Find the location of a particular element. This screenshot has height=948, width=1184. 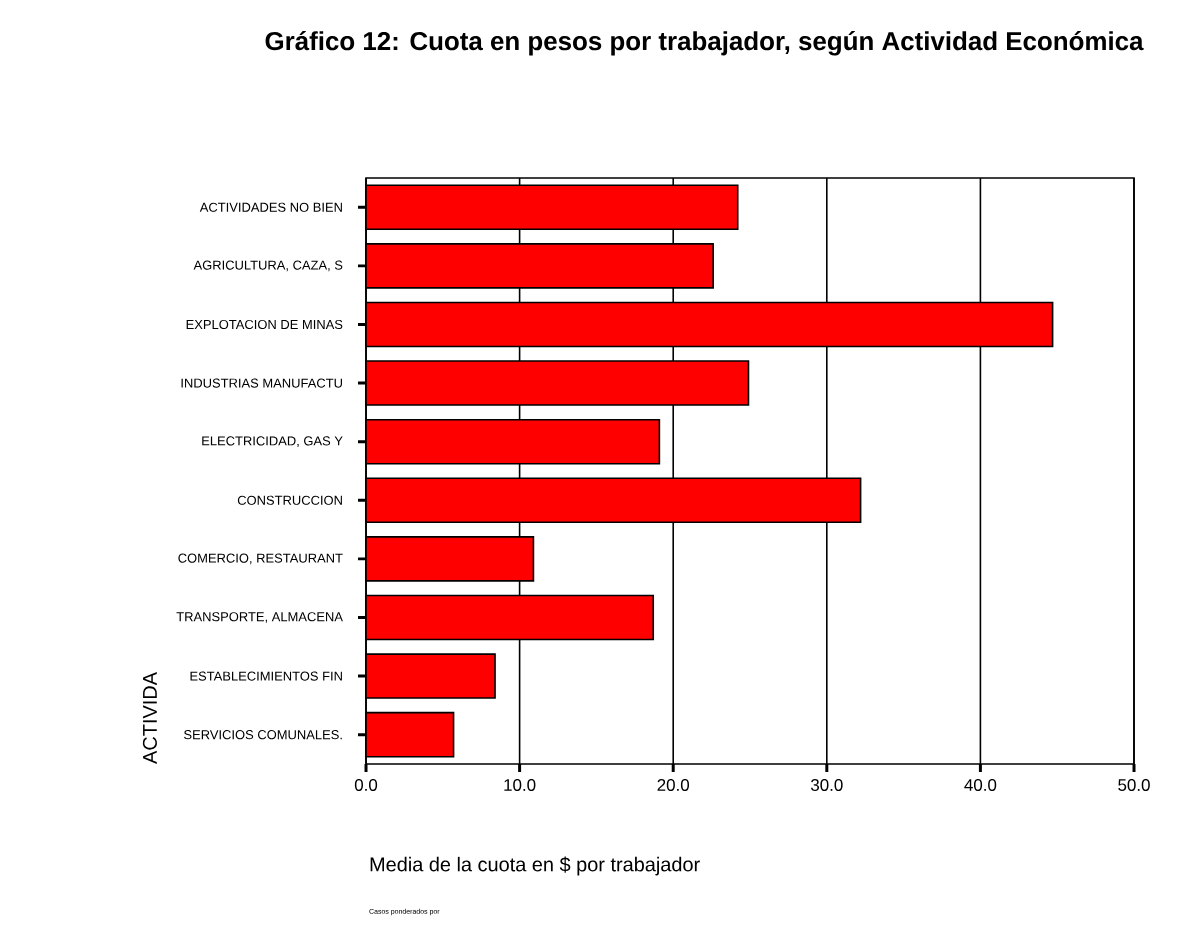

chart-title: Gráfico 12: Cuota en pesos por trabajador, según Actividad Económica is located at coordinates (704, 43).